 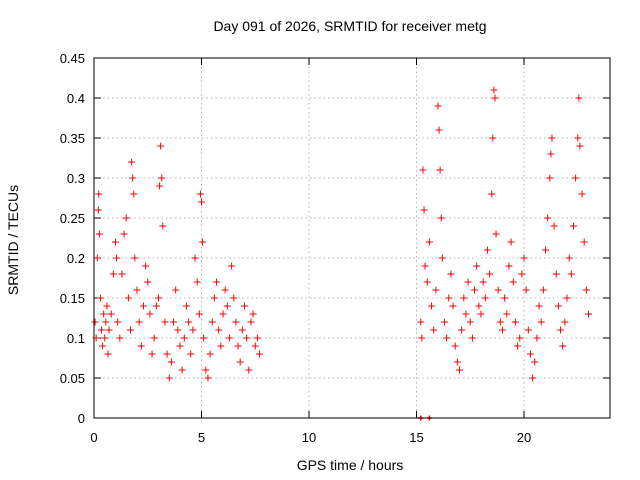 I want to click on x-tick-label: 15, so click(x=416, y=437).